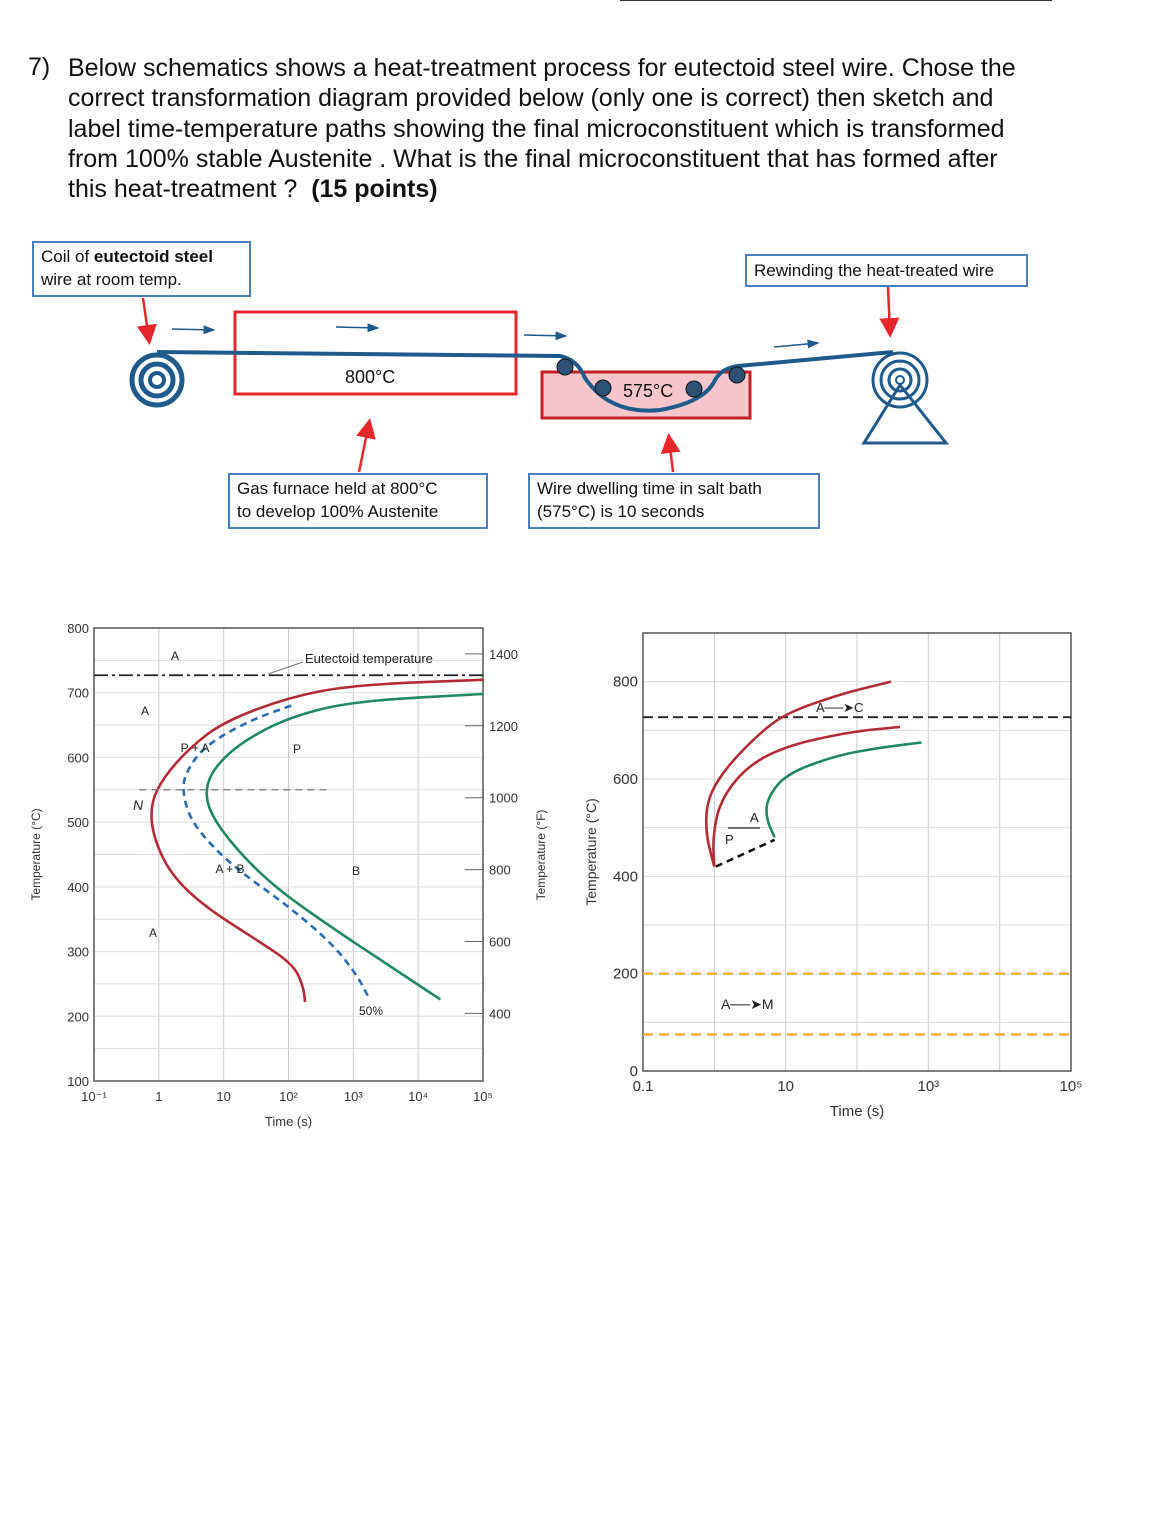  I want to click on callout-arrows, so click(518, 379).